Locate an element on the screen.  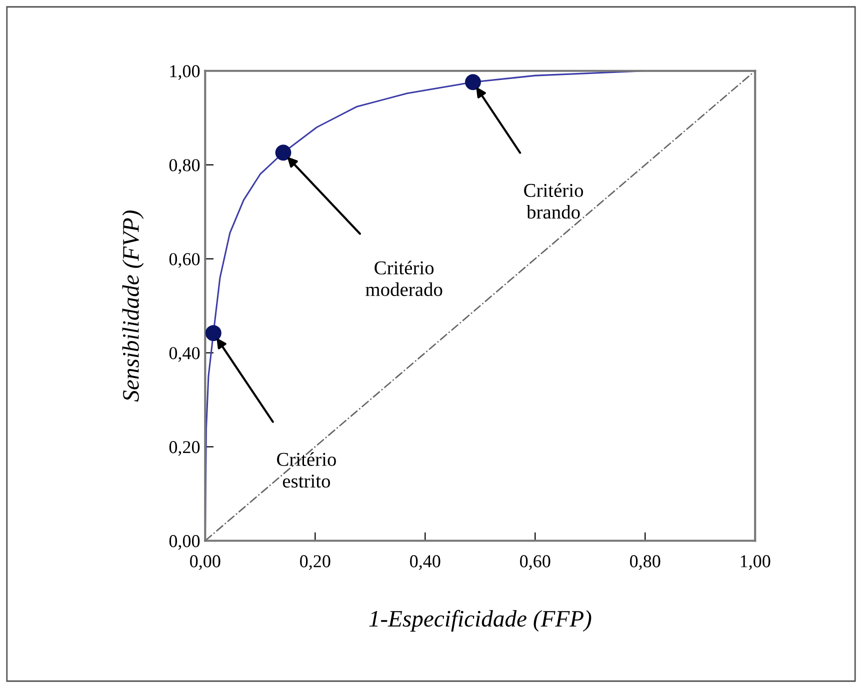
x-tick-label: 0,60 is located at coordinates (535, 562).